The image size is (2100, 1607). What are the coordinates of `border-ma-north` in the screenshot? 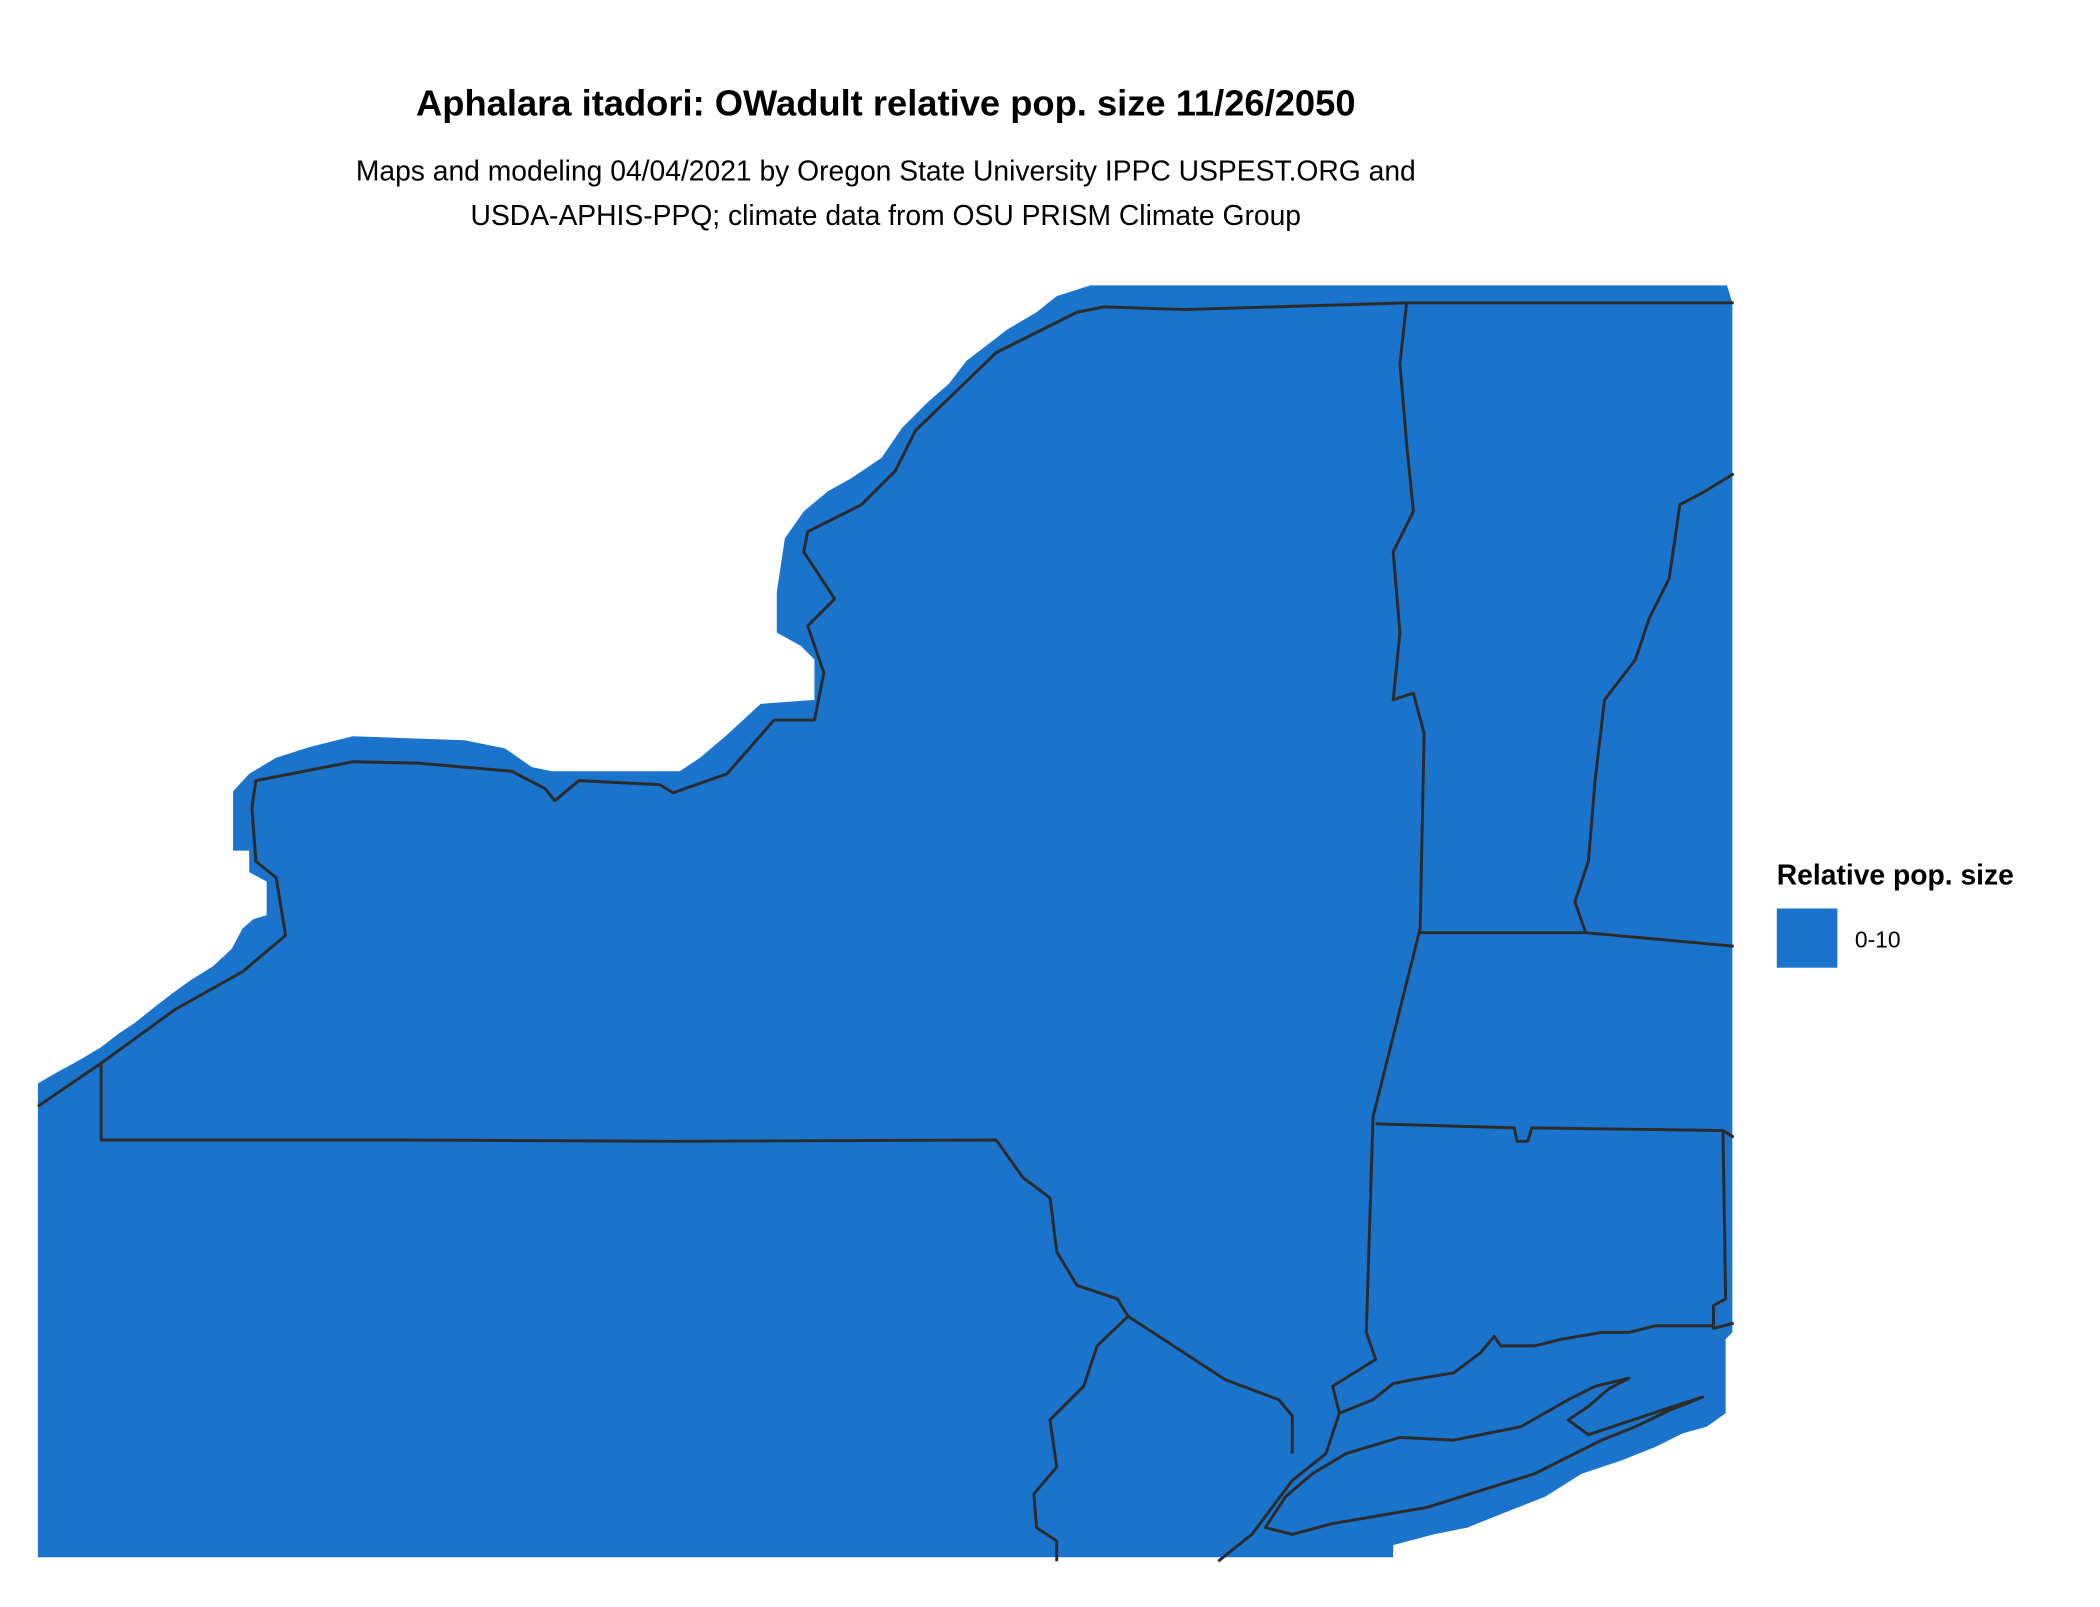 It's located at (1577, 939).